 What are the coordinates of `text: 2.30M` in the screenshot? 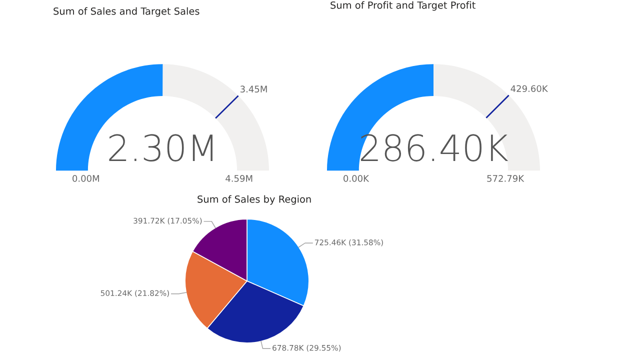 It's located at (160, 148).